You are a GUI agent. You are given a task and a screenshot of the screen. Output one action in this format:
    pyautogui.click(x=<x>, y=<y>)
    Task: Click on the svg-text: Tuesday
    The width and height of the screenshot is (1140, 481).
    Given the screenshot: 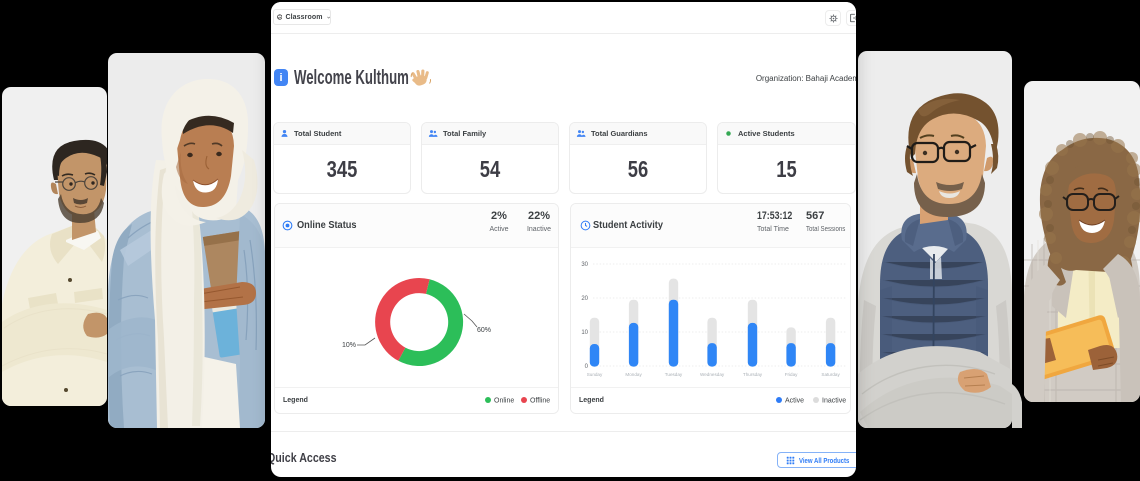 What is the action you would take?
    pyautogui.click(x=674, y=374)
    